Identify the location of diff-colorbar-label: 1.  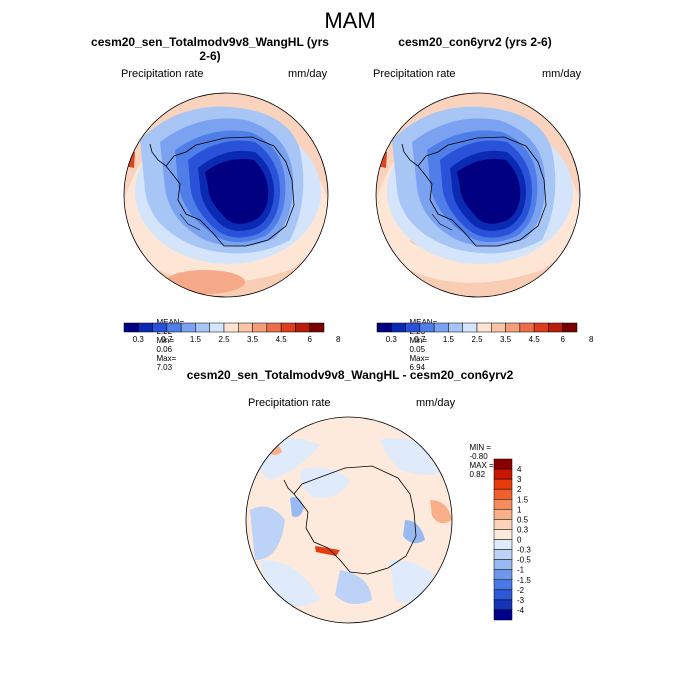
(519, 509).